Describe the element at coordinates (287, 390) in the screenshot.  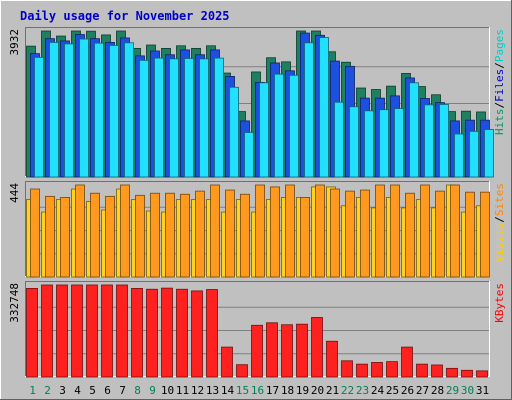
I see `x-tick-label-day-18: 18` at that location.